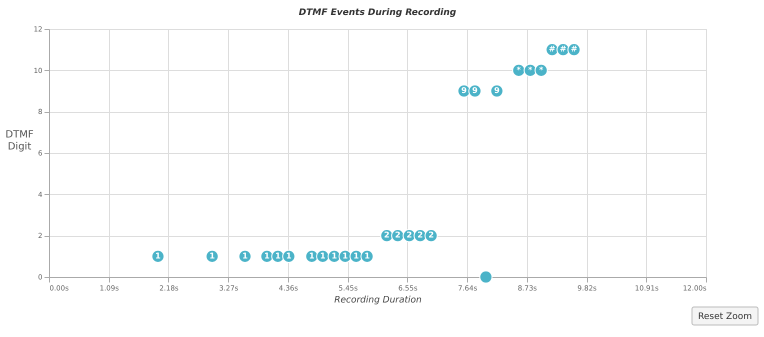  What do you see at coordinates (378, 301) in the screenshot?
I see `x-axis-title: Recording Duration` at bounding box center [378, 301].